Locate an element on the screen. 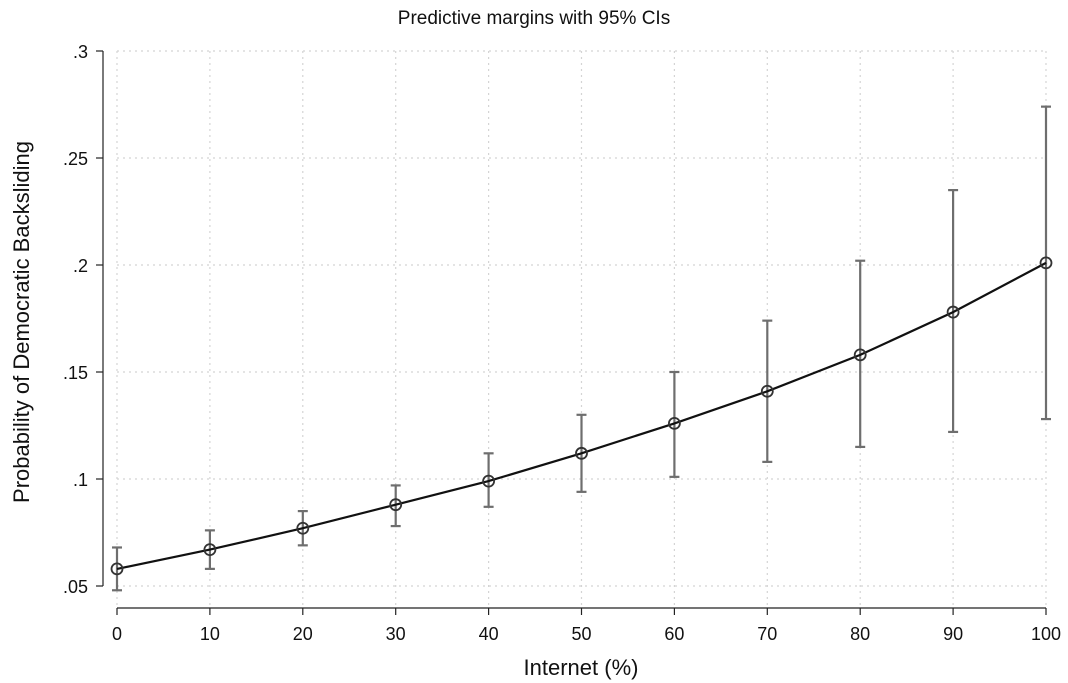  x-tick-label: 90 is located at coordinates (953, 634).